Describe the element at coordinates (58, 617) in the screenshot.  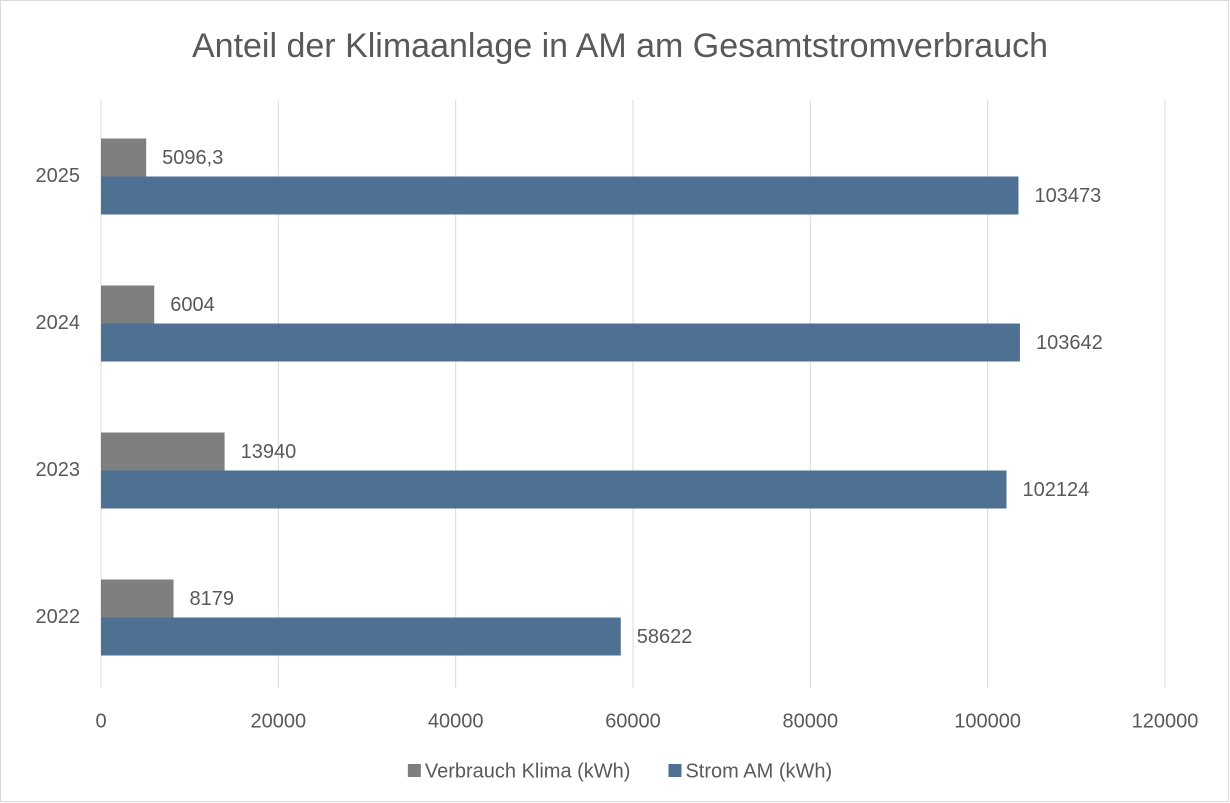
I see `y-tick-label: 2022` at that location.